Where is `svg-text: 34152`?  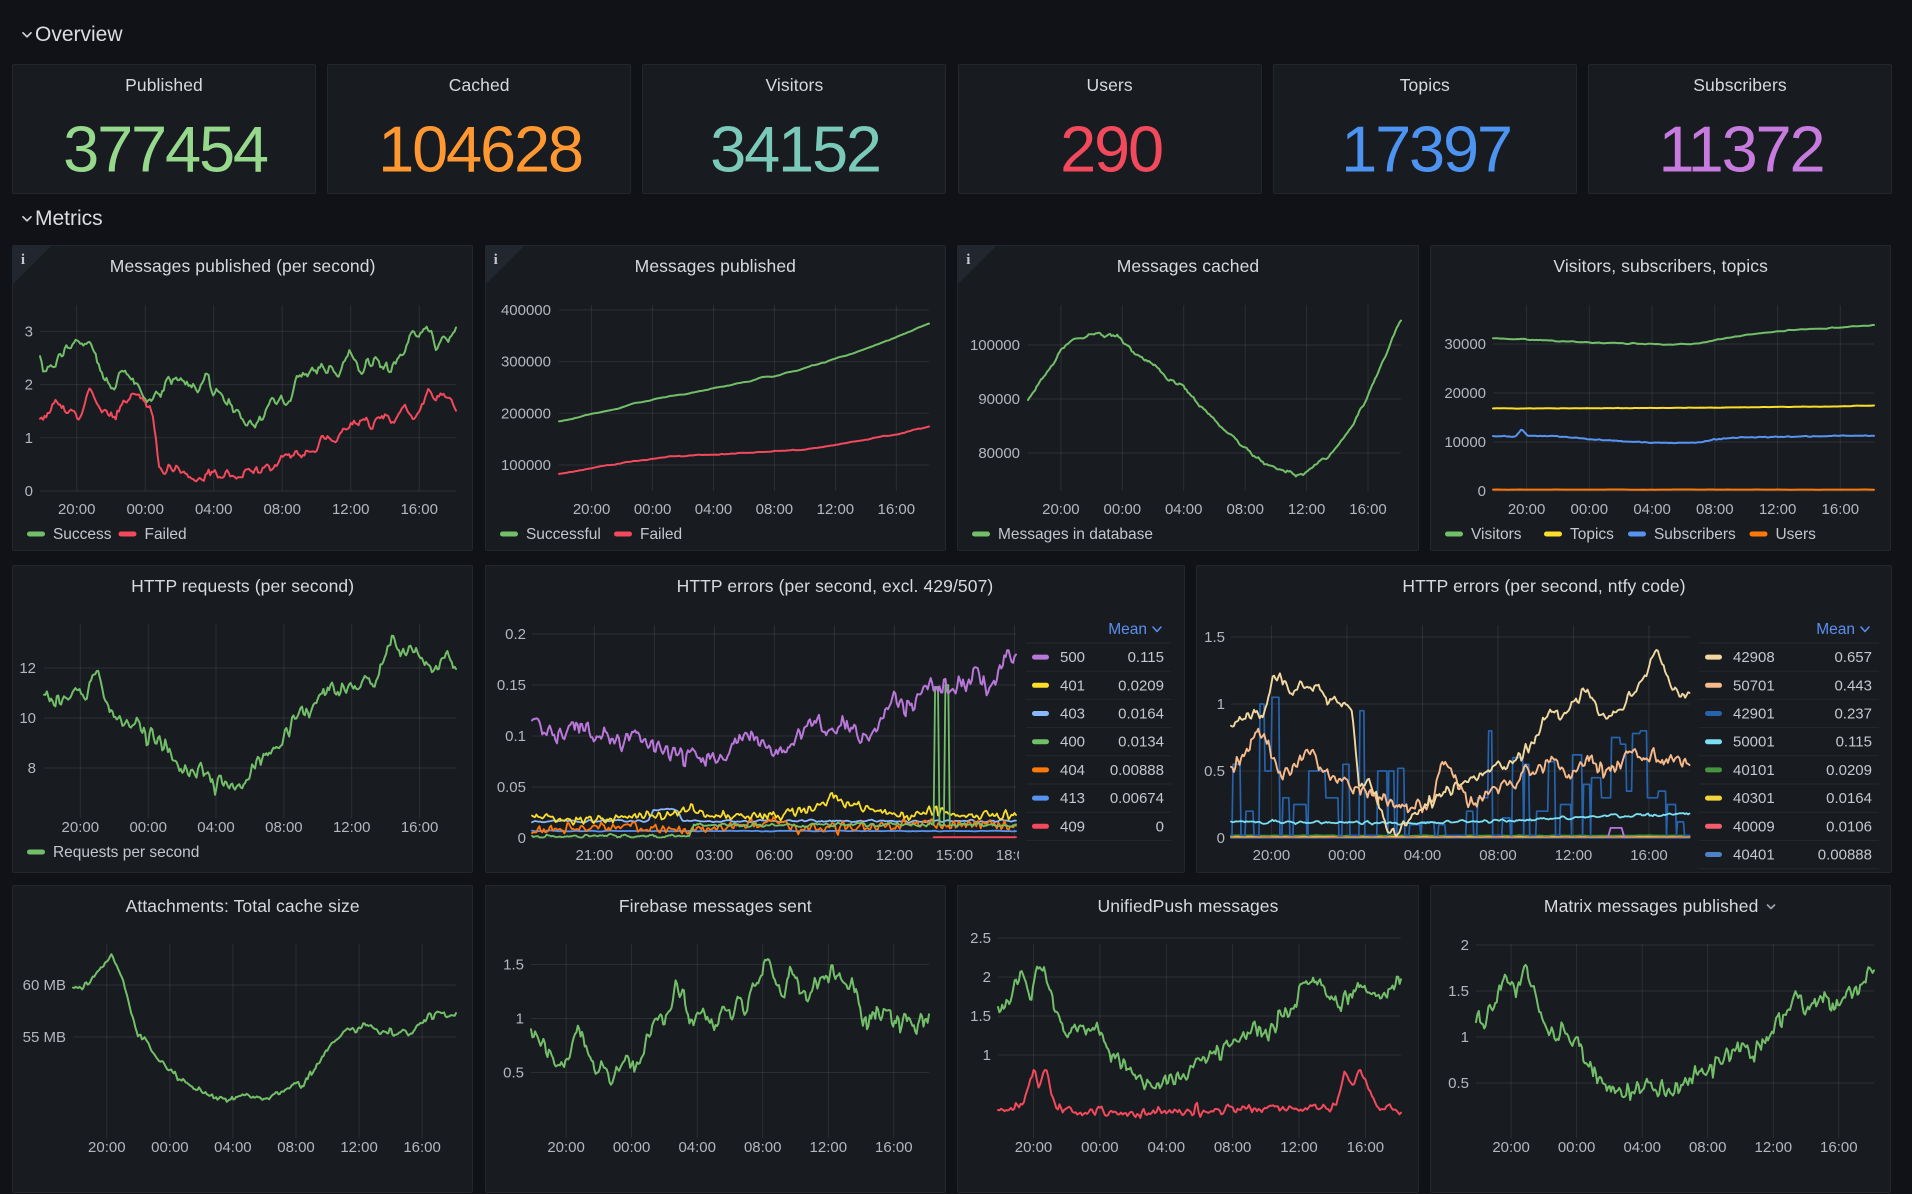
svg-text: 34152 is located at coordinates (796, 149).